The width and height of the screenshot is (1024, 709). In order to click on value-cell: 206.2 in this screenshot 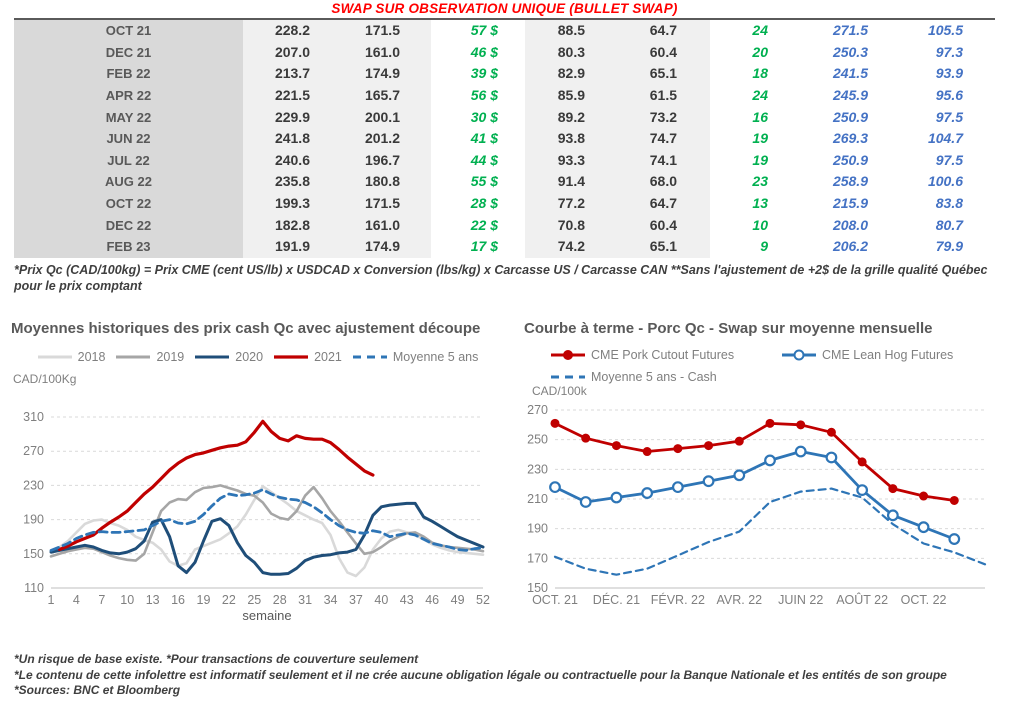, I will do `click(850, 246)`.